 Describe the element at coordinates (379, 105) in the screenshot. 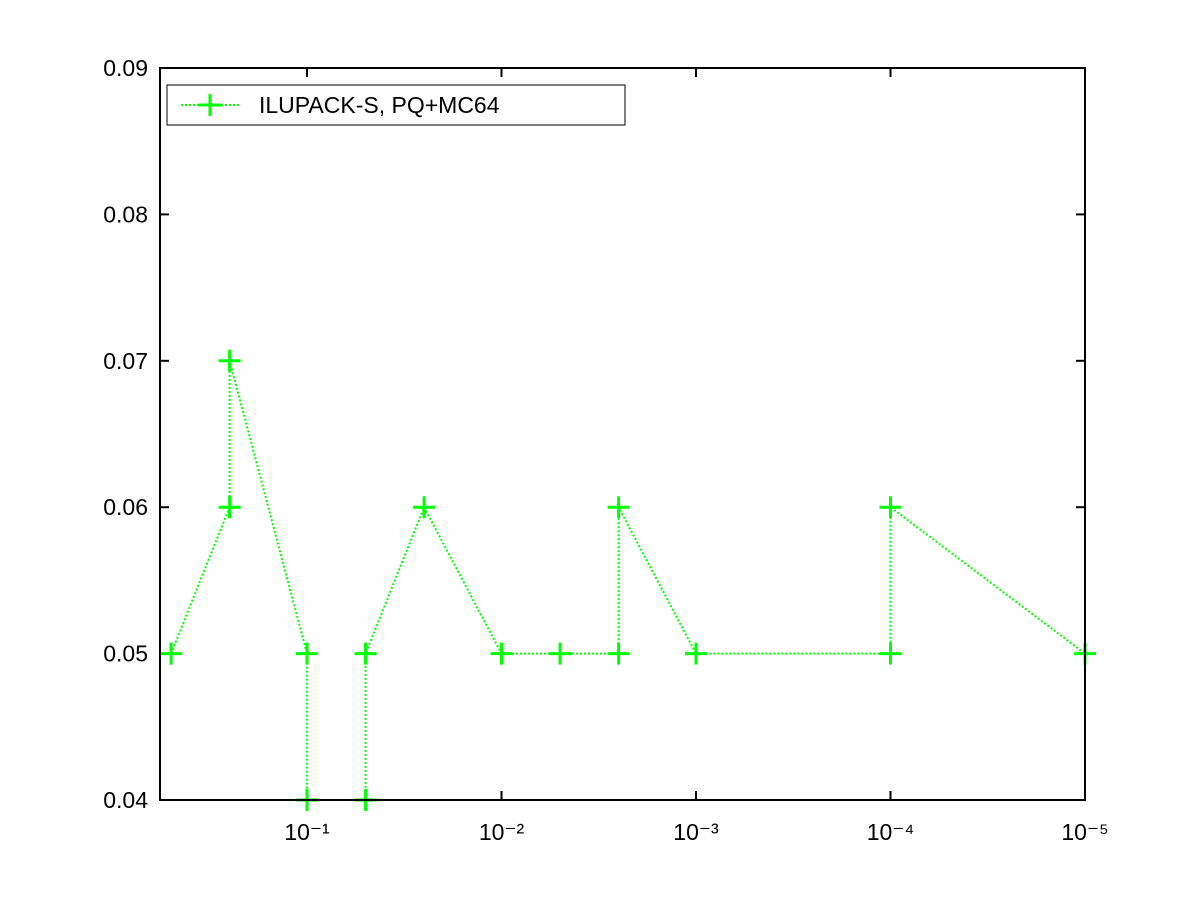

I see `legend-label: ILUPACK-S, PQ+MC64` at that location.